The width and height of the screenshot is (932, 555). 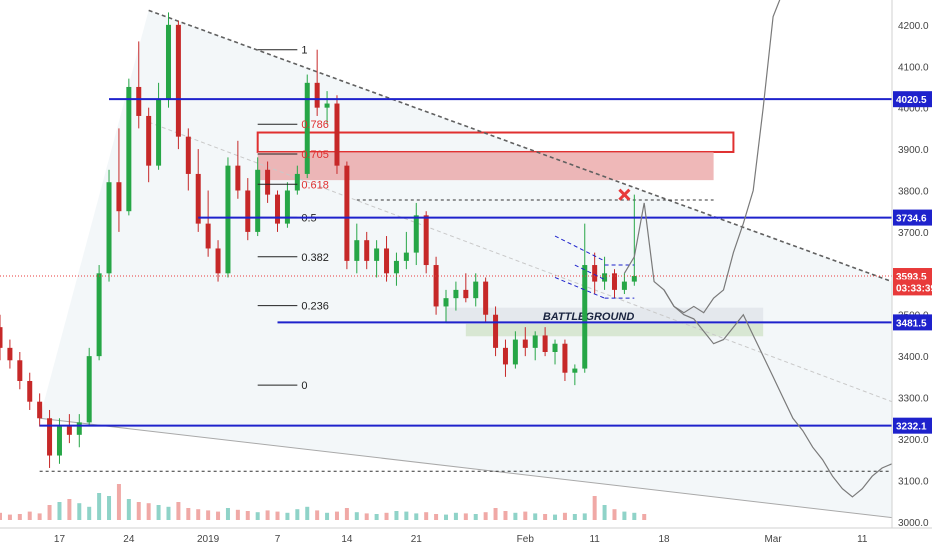 I want to click on price-label-box, so click(x=912, y=99).